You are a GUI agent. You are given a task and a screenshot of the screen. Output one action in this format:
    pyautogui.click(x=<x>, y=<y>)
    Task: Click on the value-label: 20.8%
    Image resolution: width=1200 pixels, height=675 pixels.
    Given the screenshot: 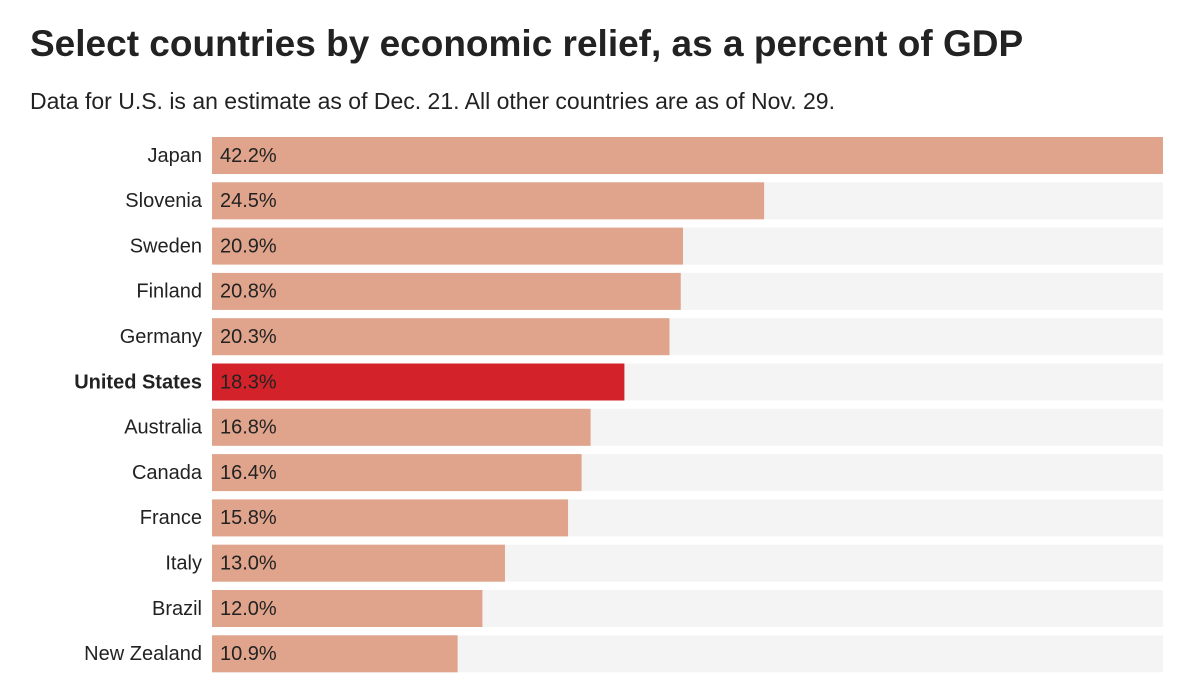 What is the action you would take?
    pyautogui.click(x=248, y=292)
    